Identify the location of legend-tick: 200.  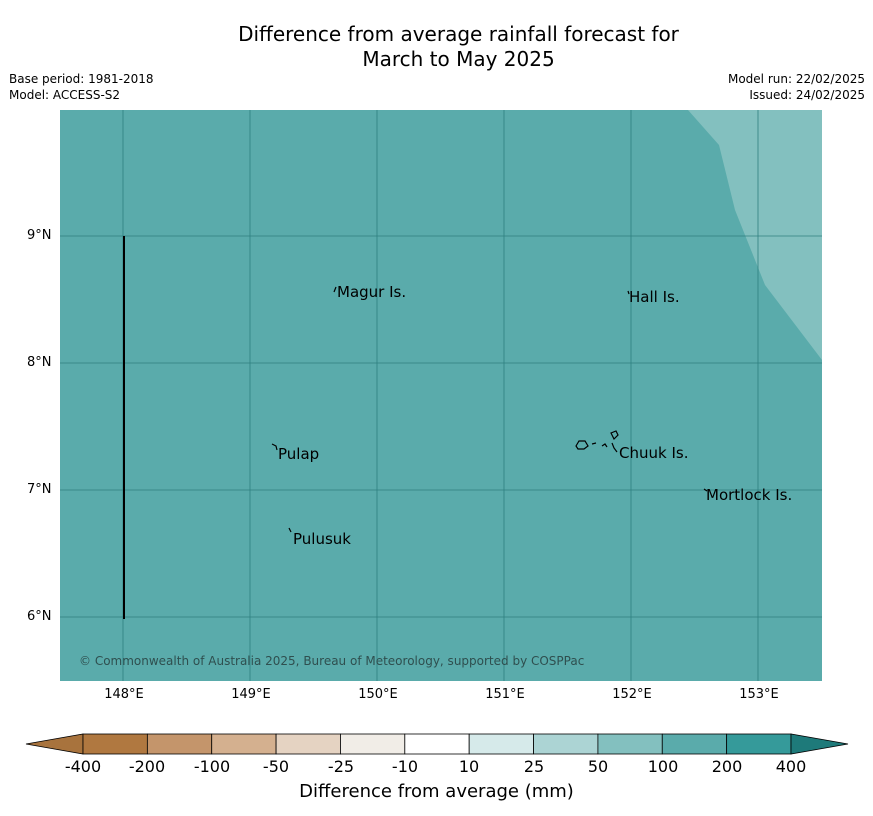
(727, 766).